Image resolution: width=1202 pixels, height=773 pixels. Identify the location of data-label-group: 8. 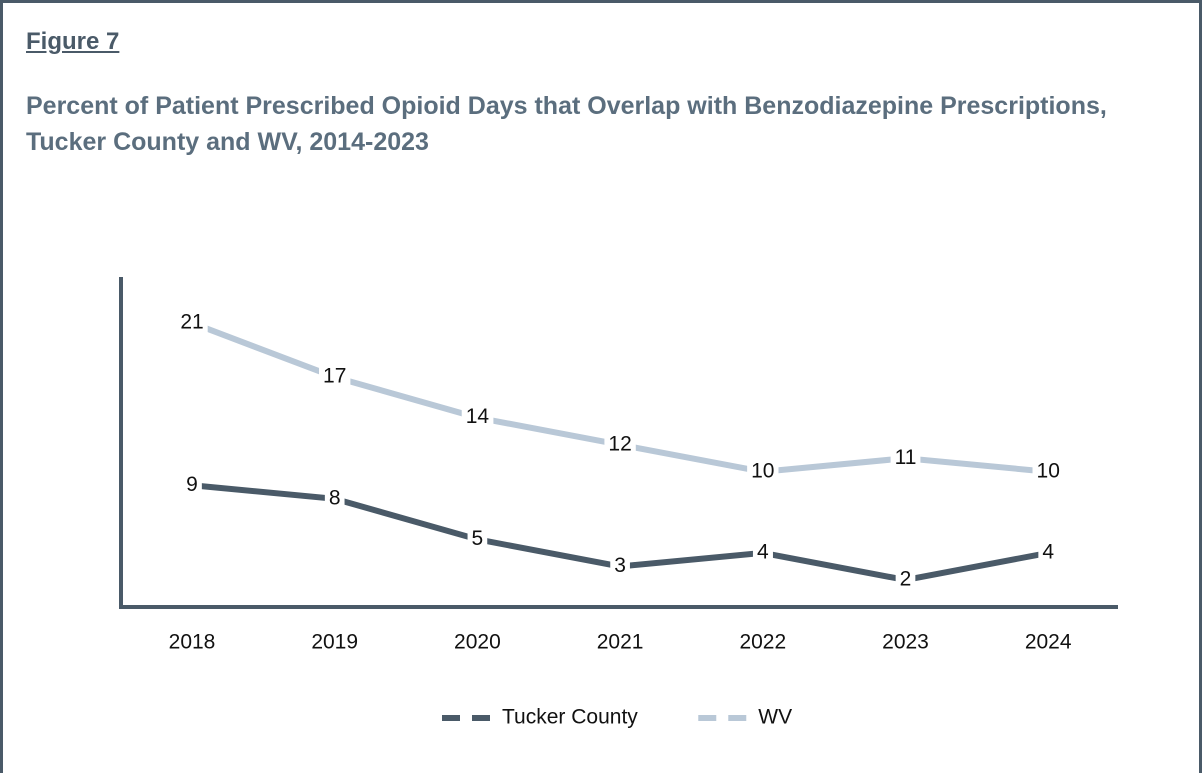
(334, 498).